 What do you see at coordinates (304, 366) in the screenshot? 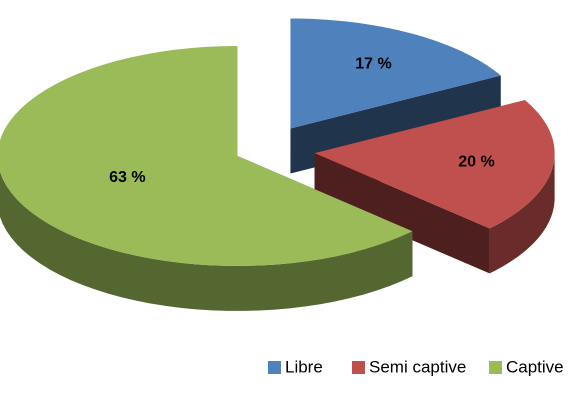
I see `legend-label: Libre` at bounding box center [304, 366].